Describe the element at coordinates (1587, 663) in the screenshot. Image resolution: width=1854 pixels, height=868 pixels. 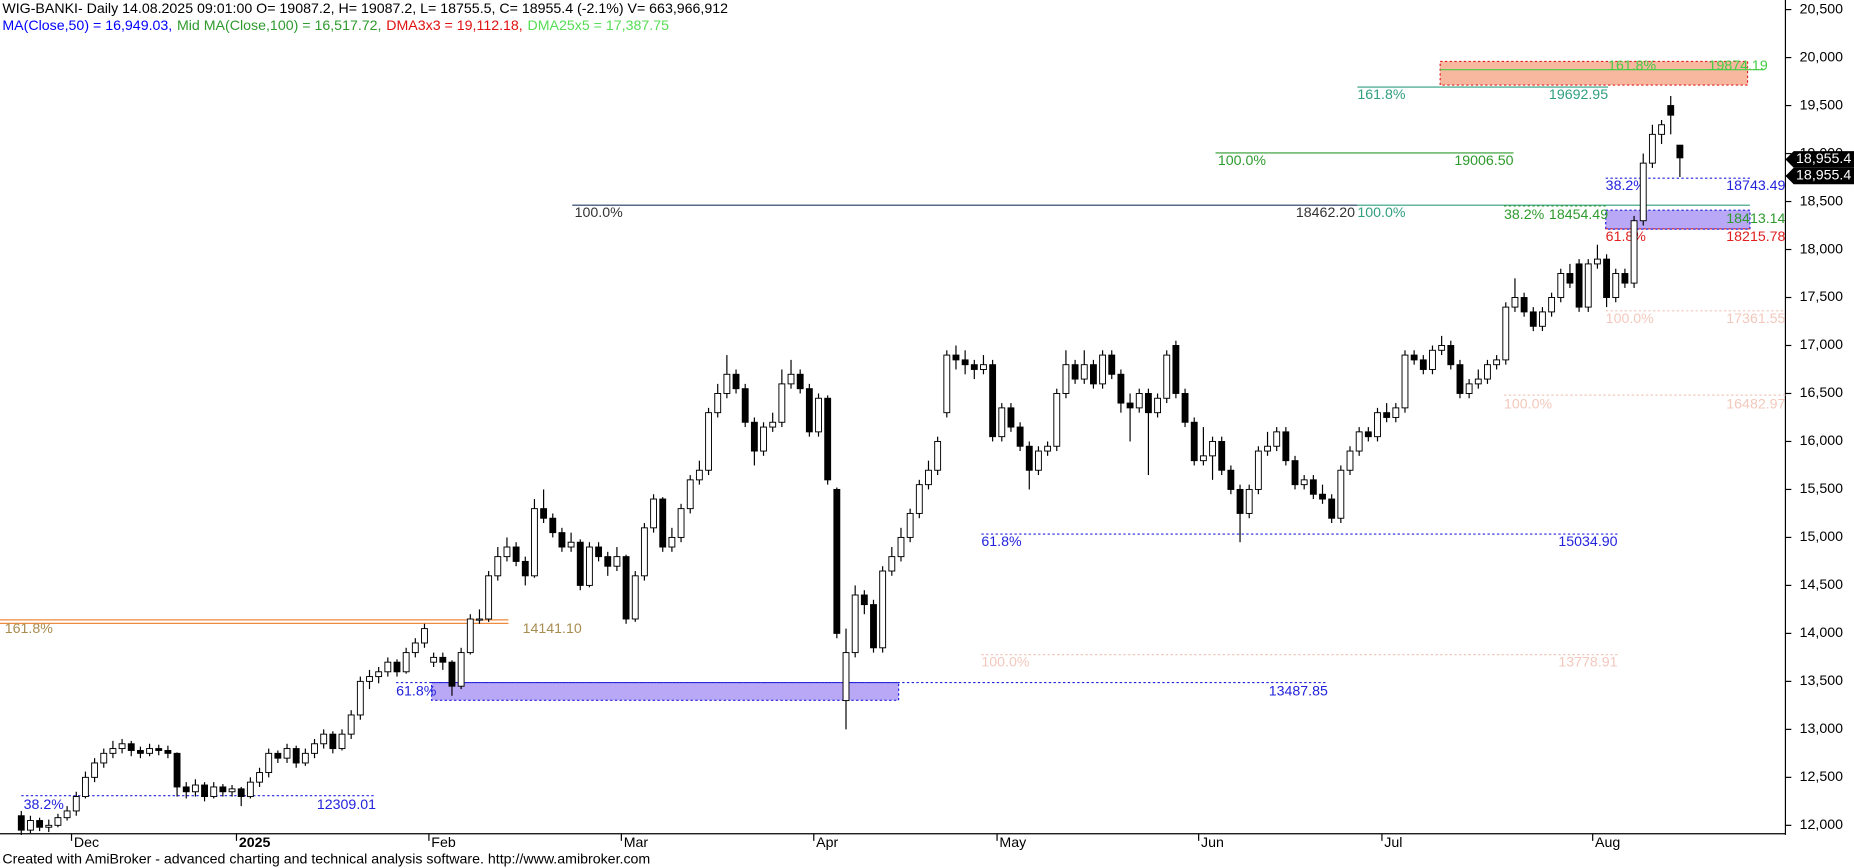
I see `level-value: 13778.91` at that location.